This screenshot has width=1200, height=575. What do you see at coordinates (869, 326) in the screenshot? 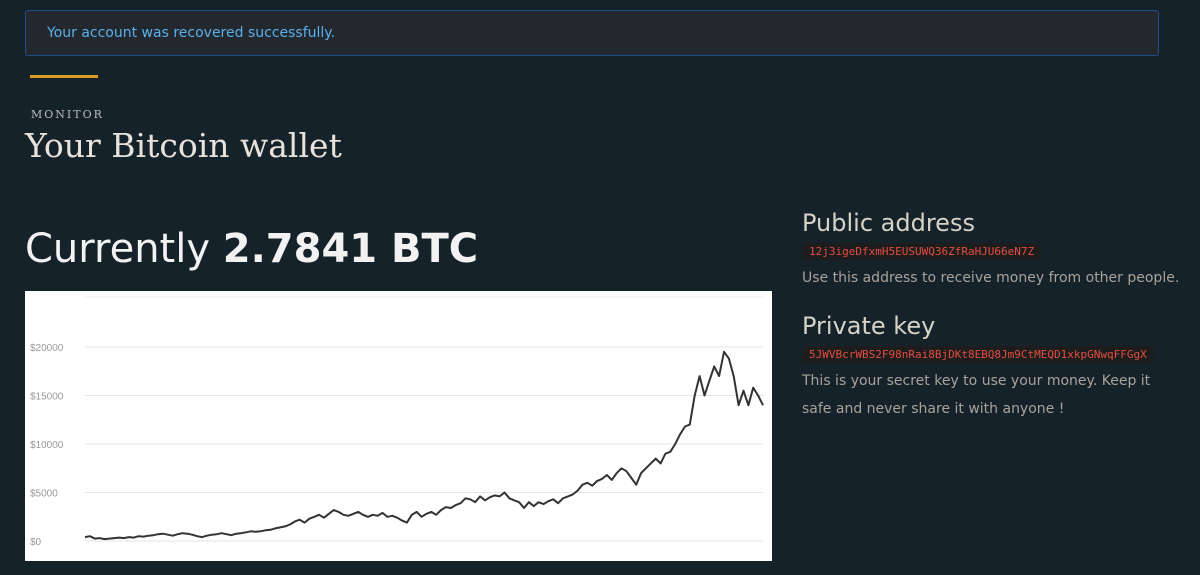
I see `private-key-heading: Private key` at bounding box center [869, 326].